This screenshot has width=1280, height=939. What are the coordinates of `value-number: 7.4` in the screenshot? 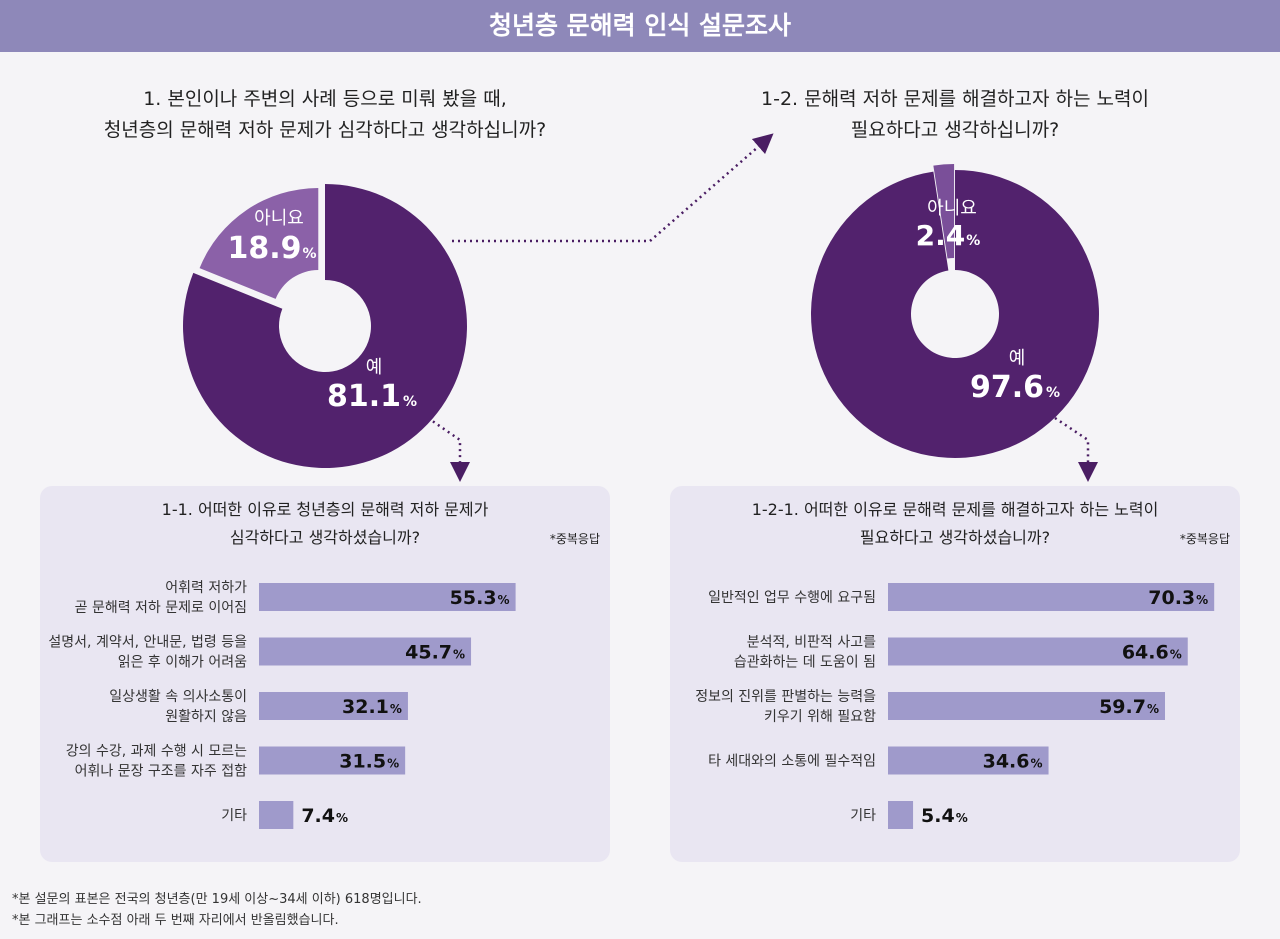 It's located at (318, 816).